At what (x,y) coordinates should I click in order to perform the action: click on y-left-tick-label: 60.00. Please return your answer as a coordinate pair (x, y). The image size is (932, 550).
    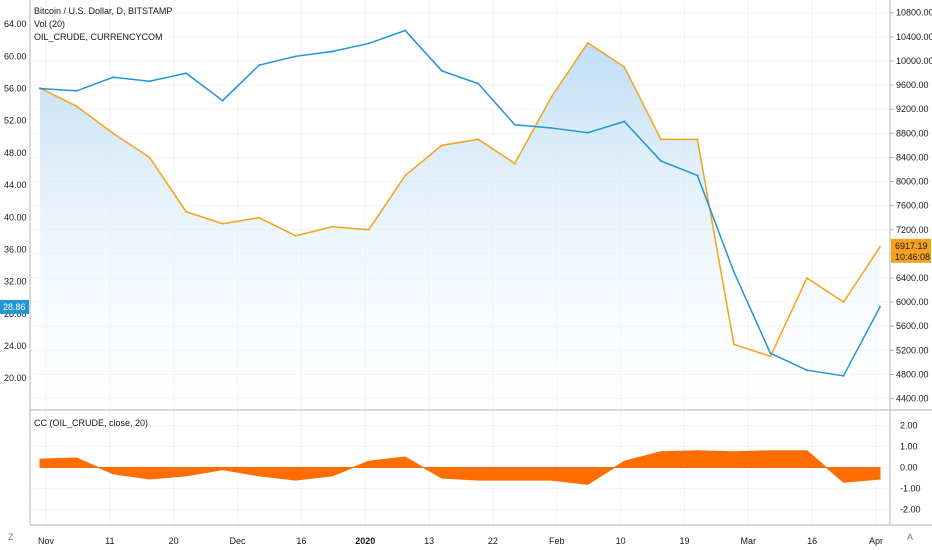
    Looking at the image, I should click on (15, 56).